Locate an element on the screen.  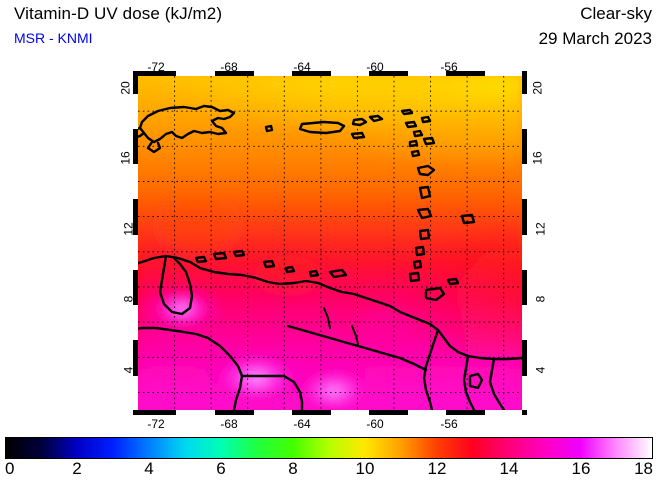
axis-label-right-2: 12 is located at coordinates (540, 229).